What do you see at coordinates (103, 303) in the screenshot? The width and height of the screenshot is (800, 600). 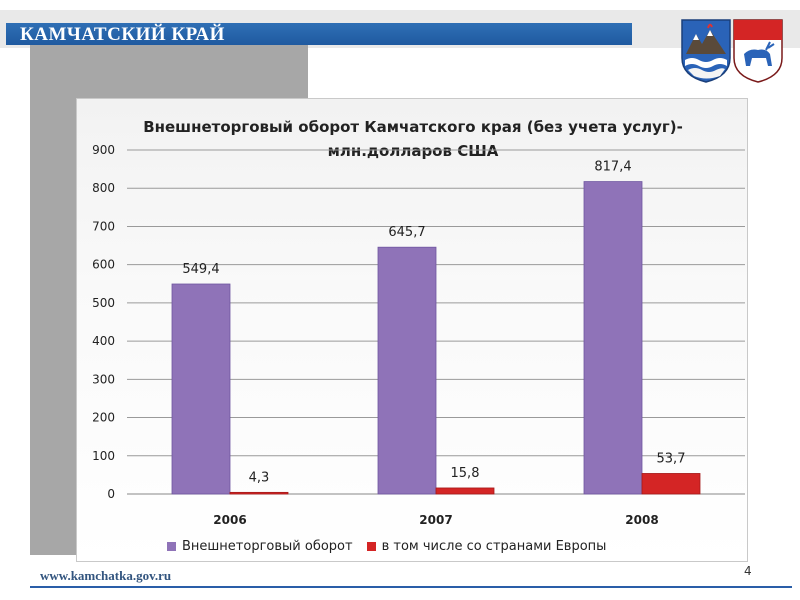 I see `y-tick-label: 500` at bounding box center [103, 303].